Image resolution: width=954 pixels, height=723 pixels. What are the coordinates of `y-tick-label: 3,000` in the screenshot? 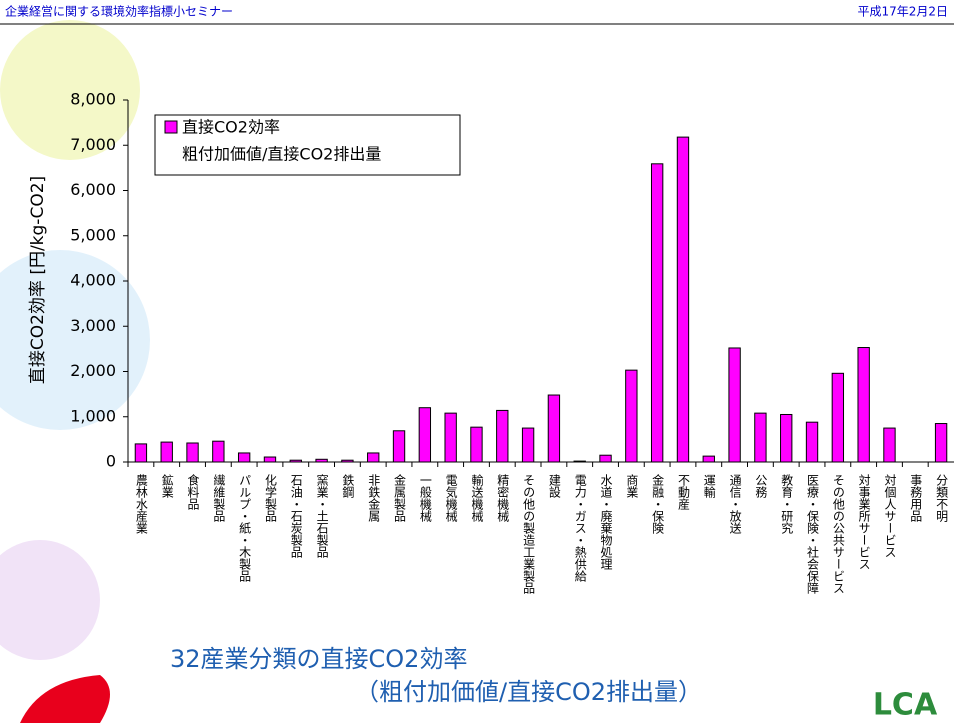 It's located at (93, 325).